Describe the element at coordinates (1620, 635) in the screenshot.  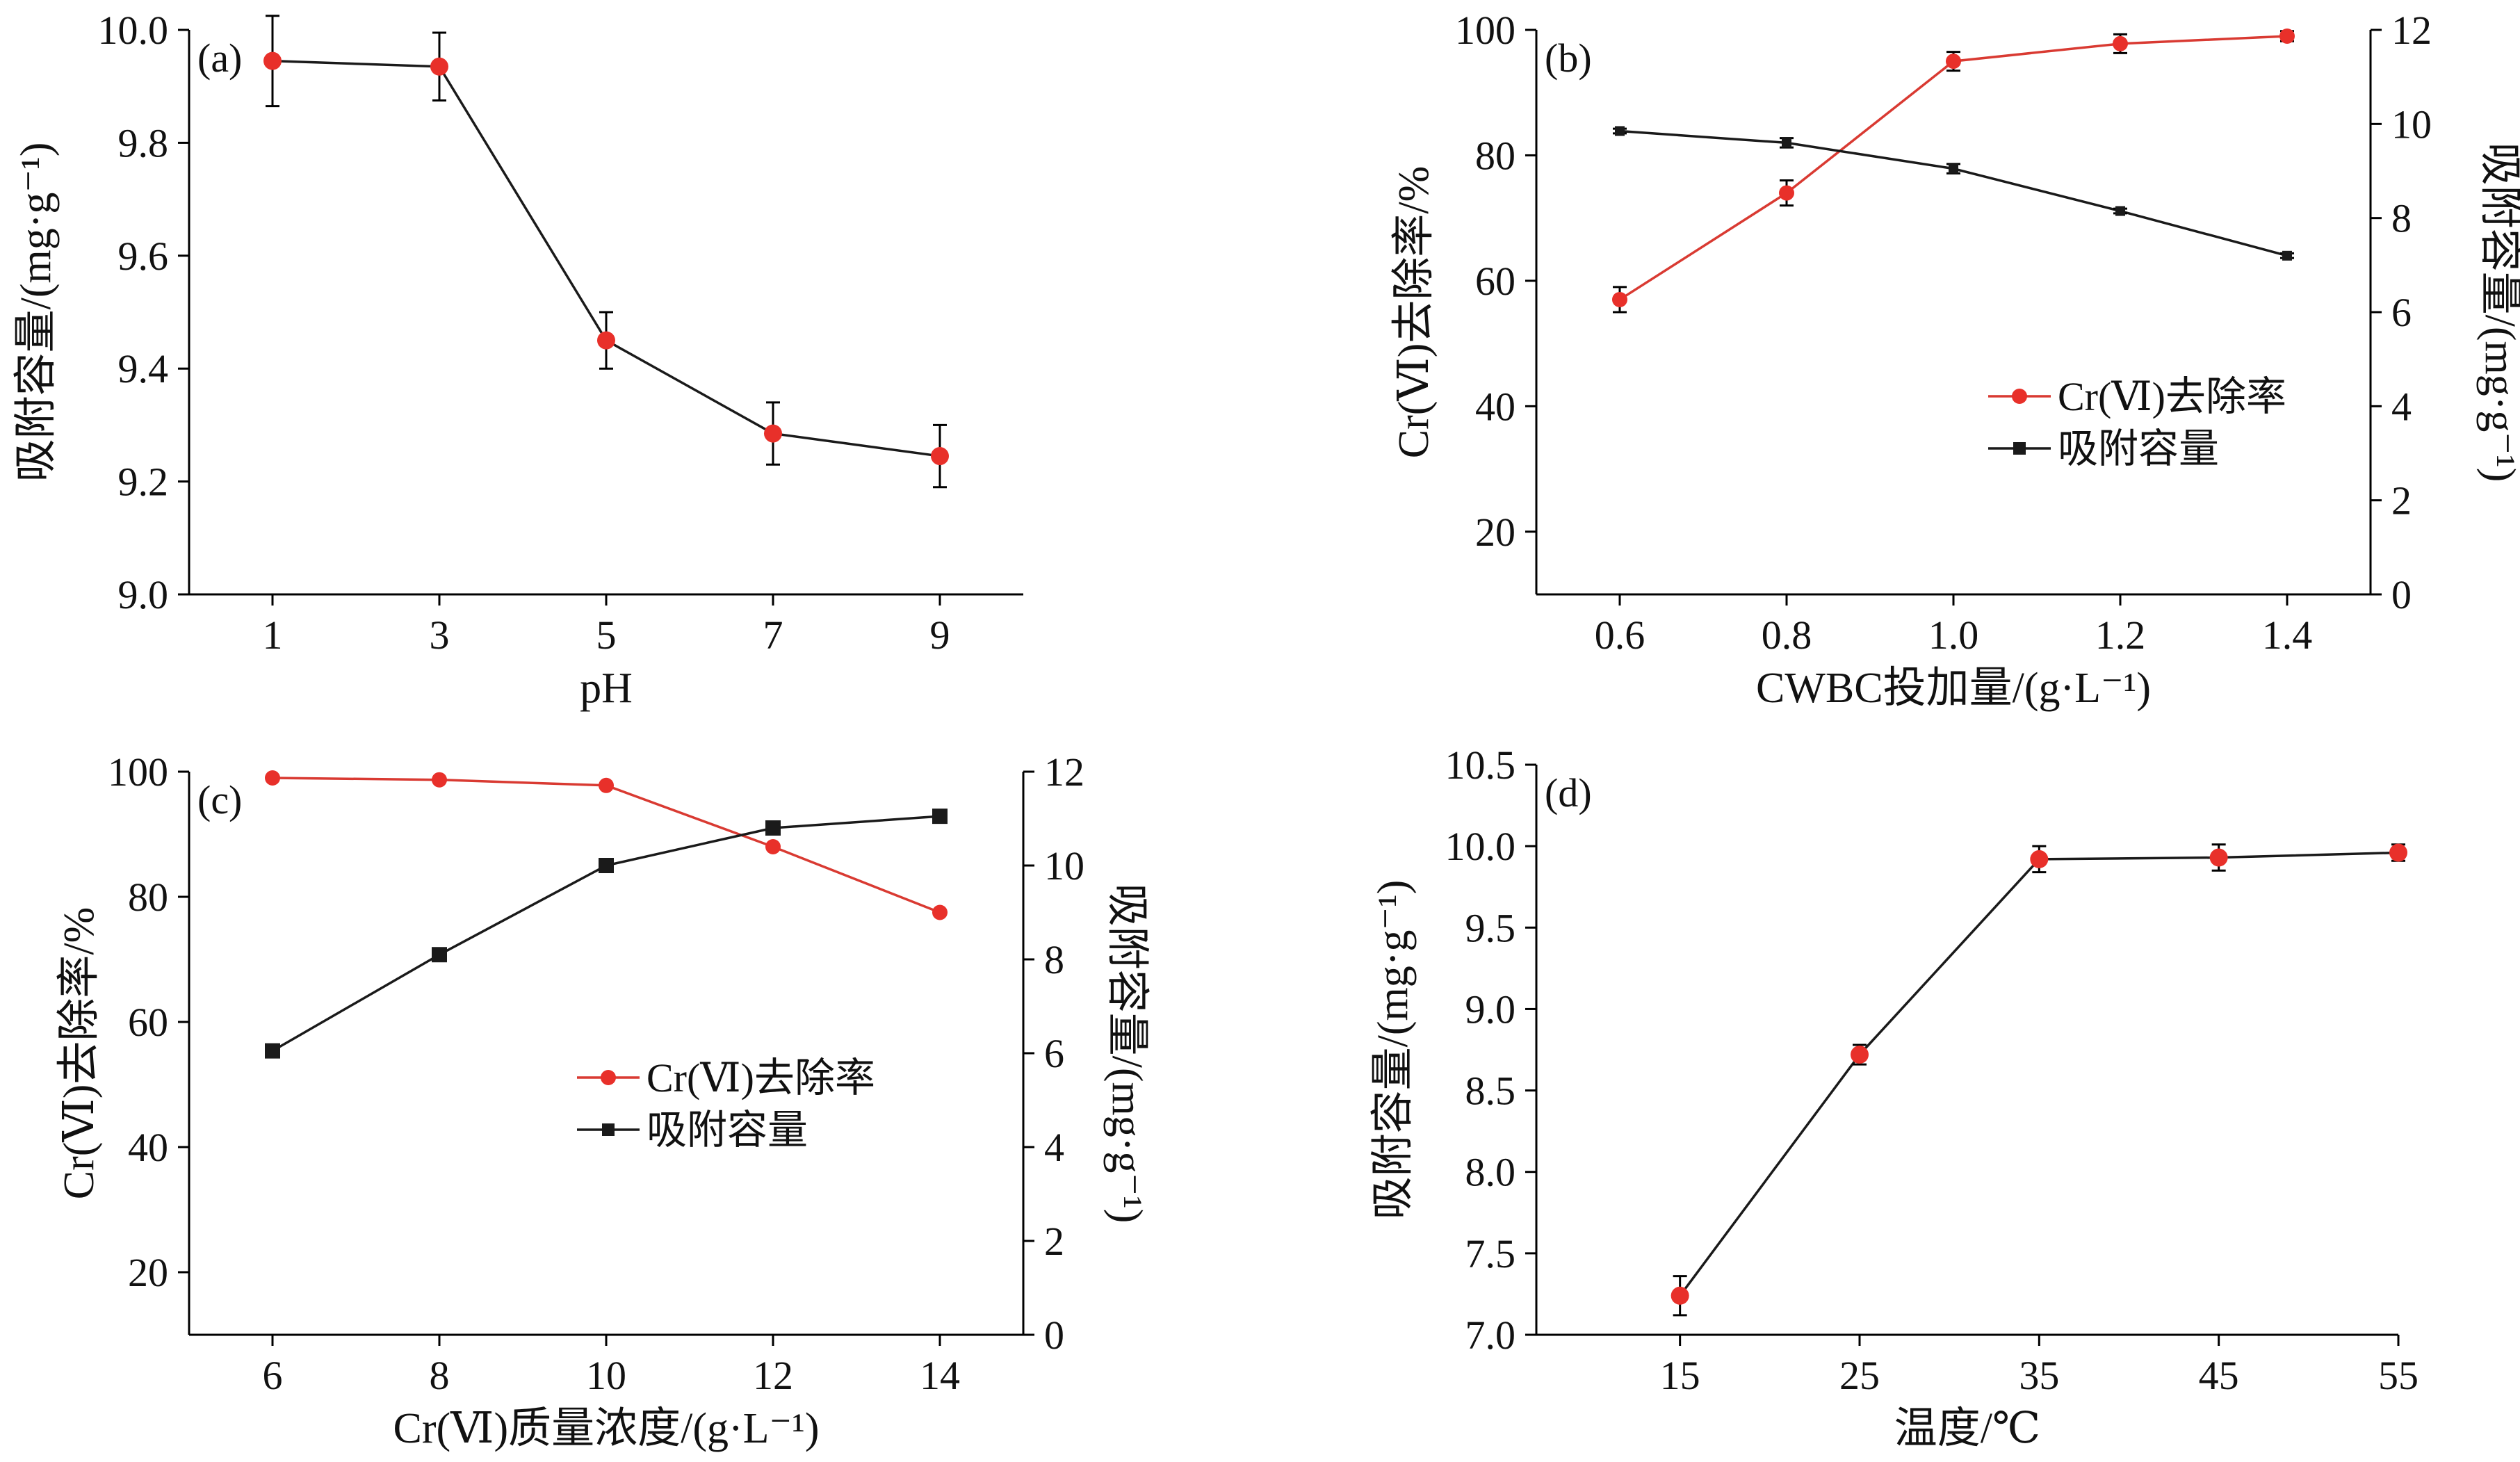
I see `x-tick-label: 0.6` at that location.